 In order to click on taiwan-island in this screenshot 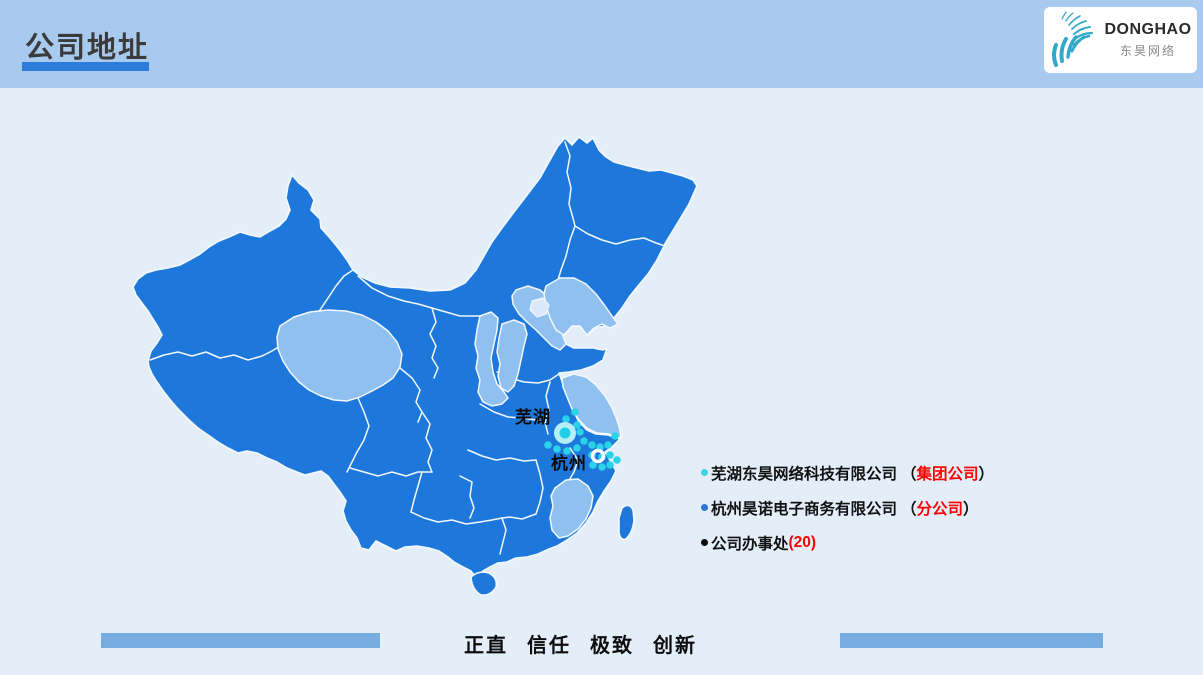, I will do `click(626, 522)`.